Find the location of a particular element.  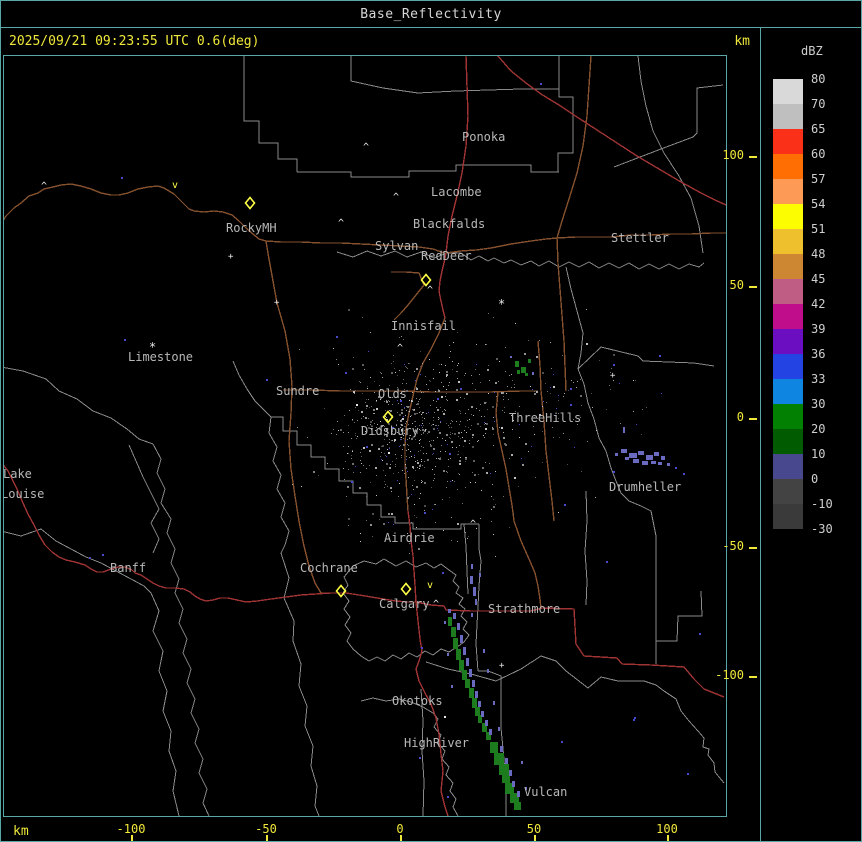

bottom-axis-tick is located at coordinates (132, 838).